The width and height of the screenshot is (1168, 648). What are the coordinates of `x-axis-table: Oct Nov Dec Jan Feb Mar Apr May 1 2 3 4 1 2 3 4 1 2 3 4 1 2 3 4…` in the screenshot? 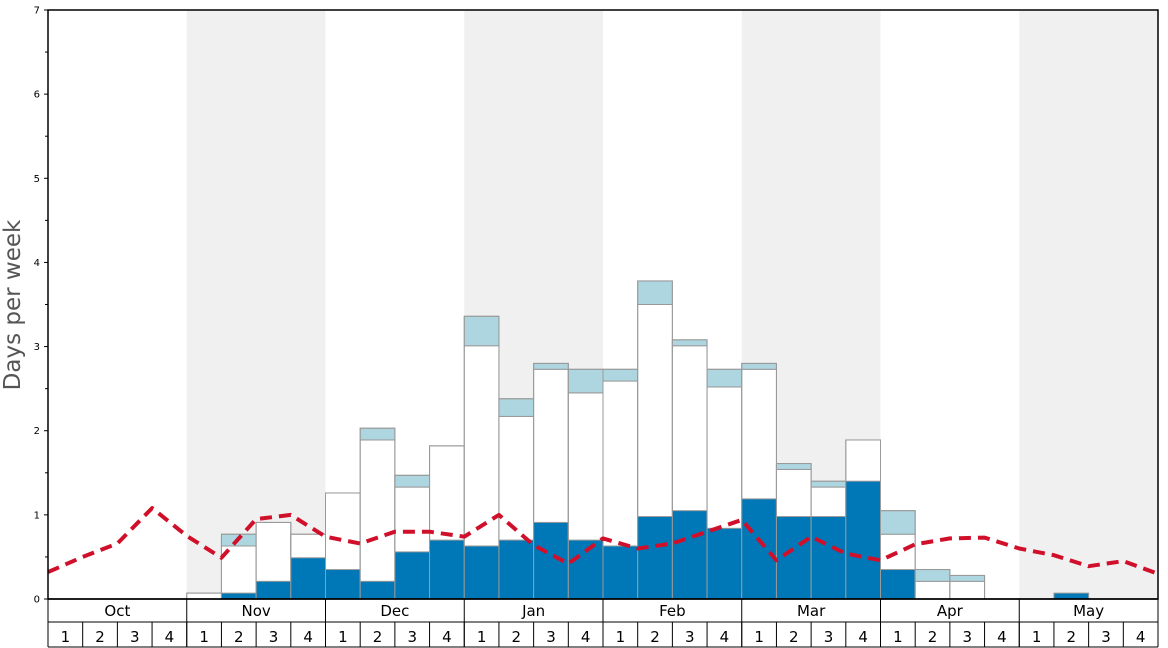 It's located at (603, 623).